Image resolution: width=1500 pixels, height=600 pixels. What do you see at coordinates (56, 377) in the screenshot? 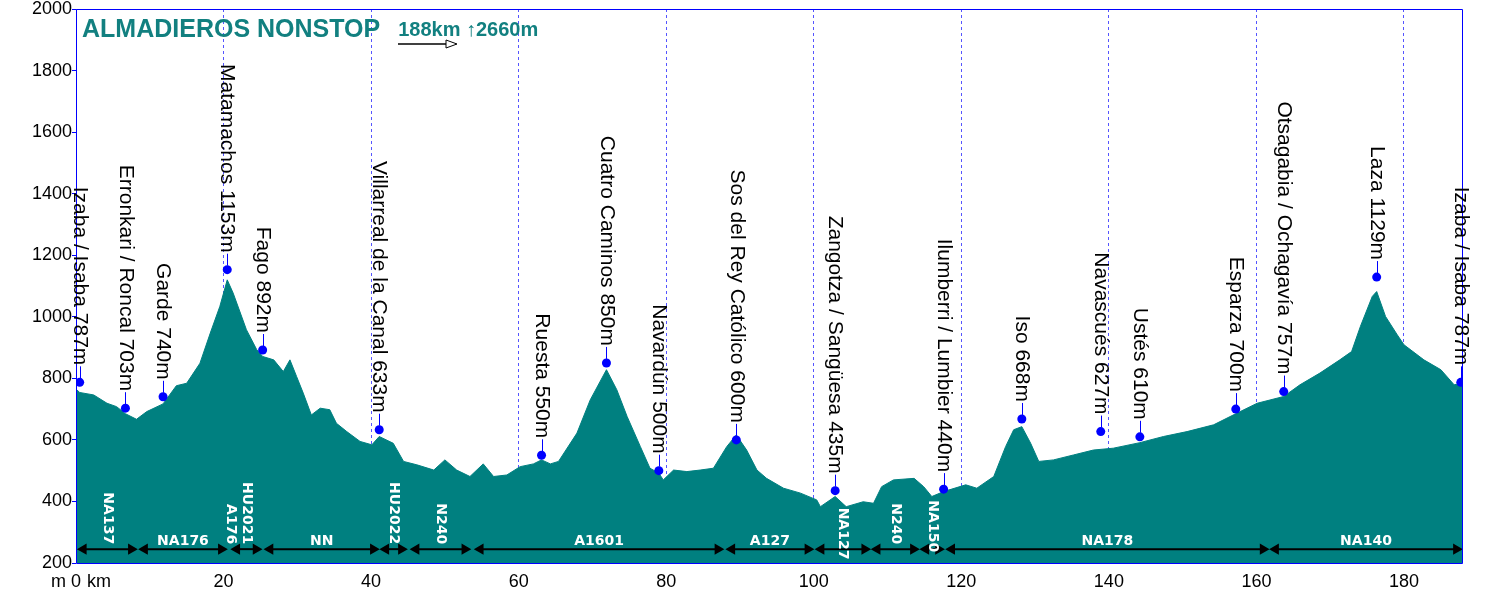
I see `y-tick-label: 800` at bounding box center [56, 377].